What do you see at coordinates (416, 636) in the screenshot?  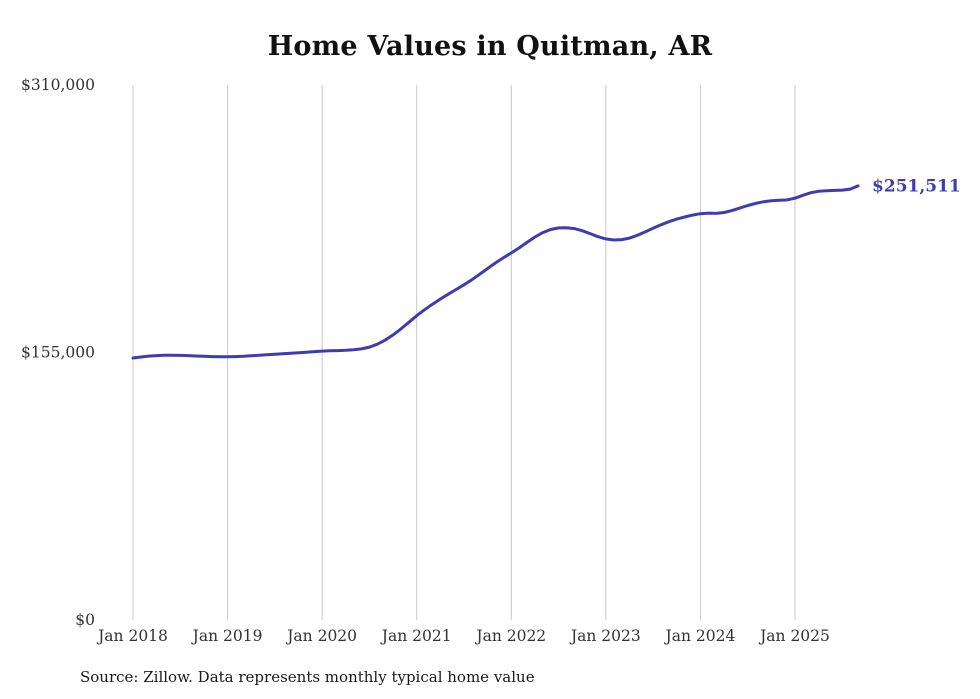 I see `x-tick-label: Jan 2021` at bounding box center [416, 636].